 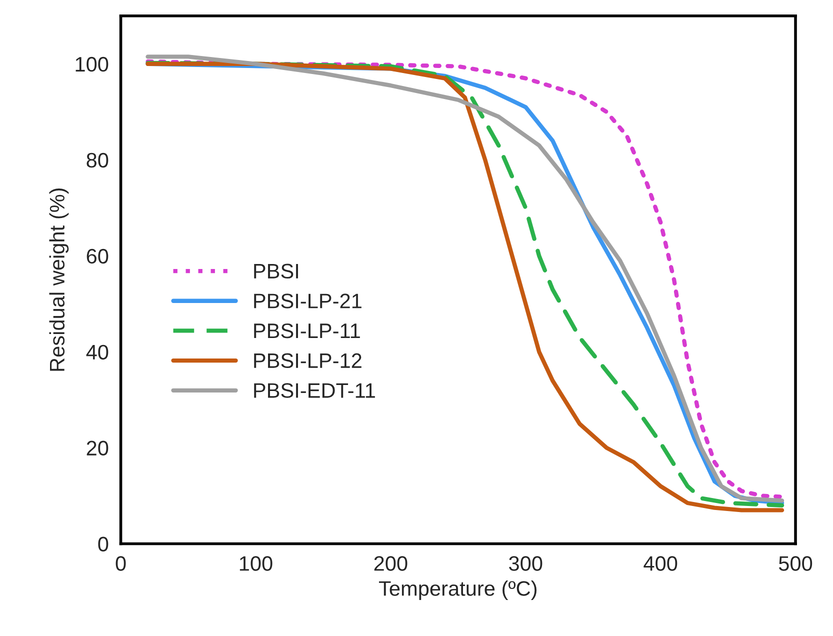 I want to click on x-tick-label: 200, so click(x=391, y=563).